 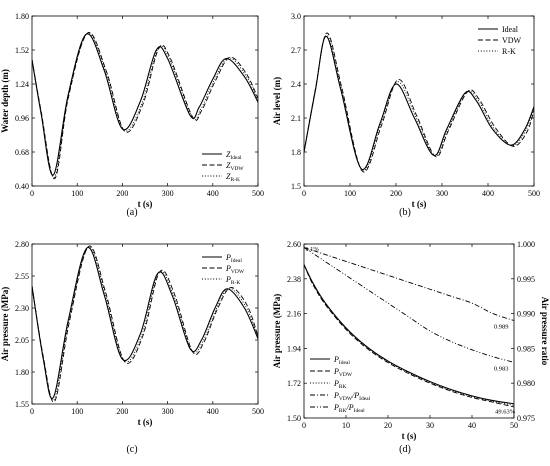 What do you see at coordinates (294, 279) in the screenshot?
I see `y-tick-label: 2.38` at bounding box center [294, 279].